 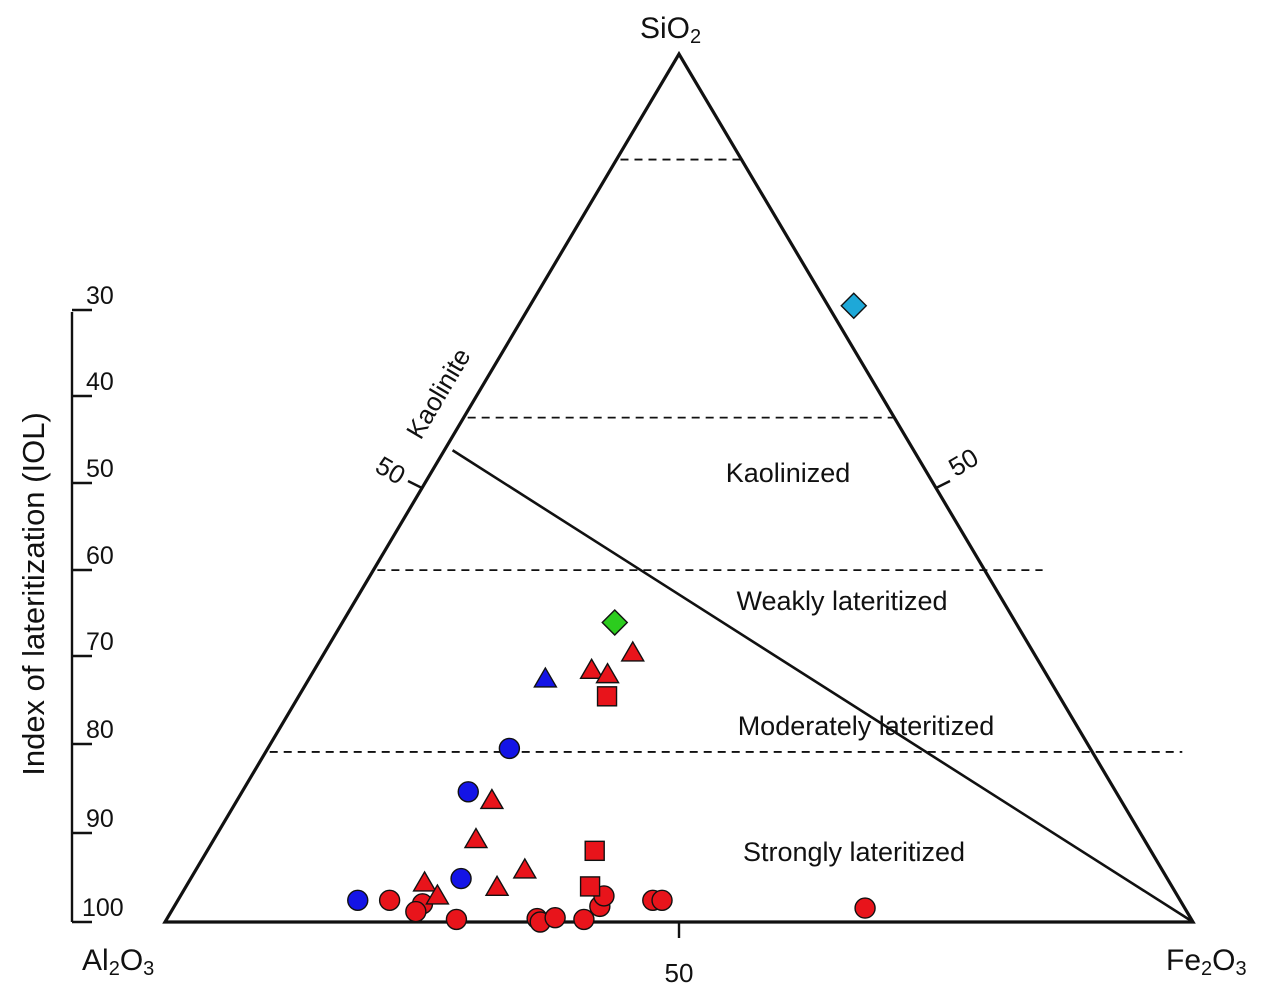 What do you see at coordinates (665, 28) in the screenshot?
I see `vertex-label-sio2-main: SiO` at bounding box center [665, 28].